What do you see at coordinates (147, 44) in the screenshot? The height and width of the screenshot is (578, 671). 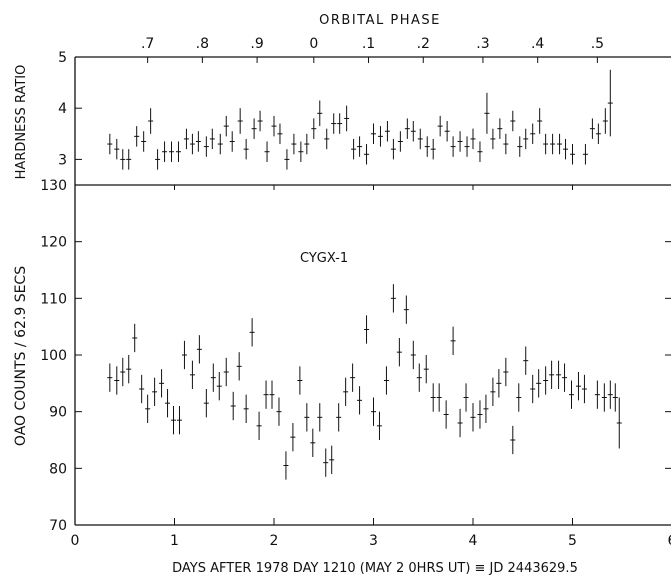 I see `phase-tick-label: .7` at bounding box center [147, 44].